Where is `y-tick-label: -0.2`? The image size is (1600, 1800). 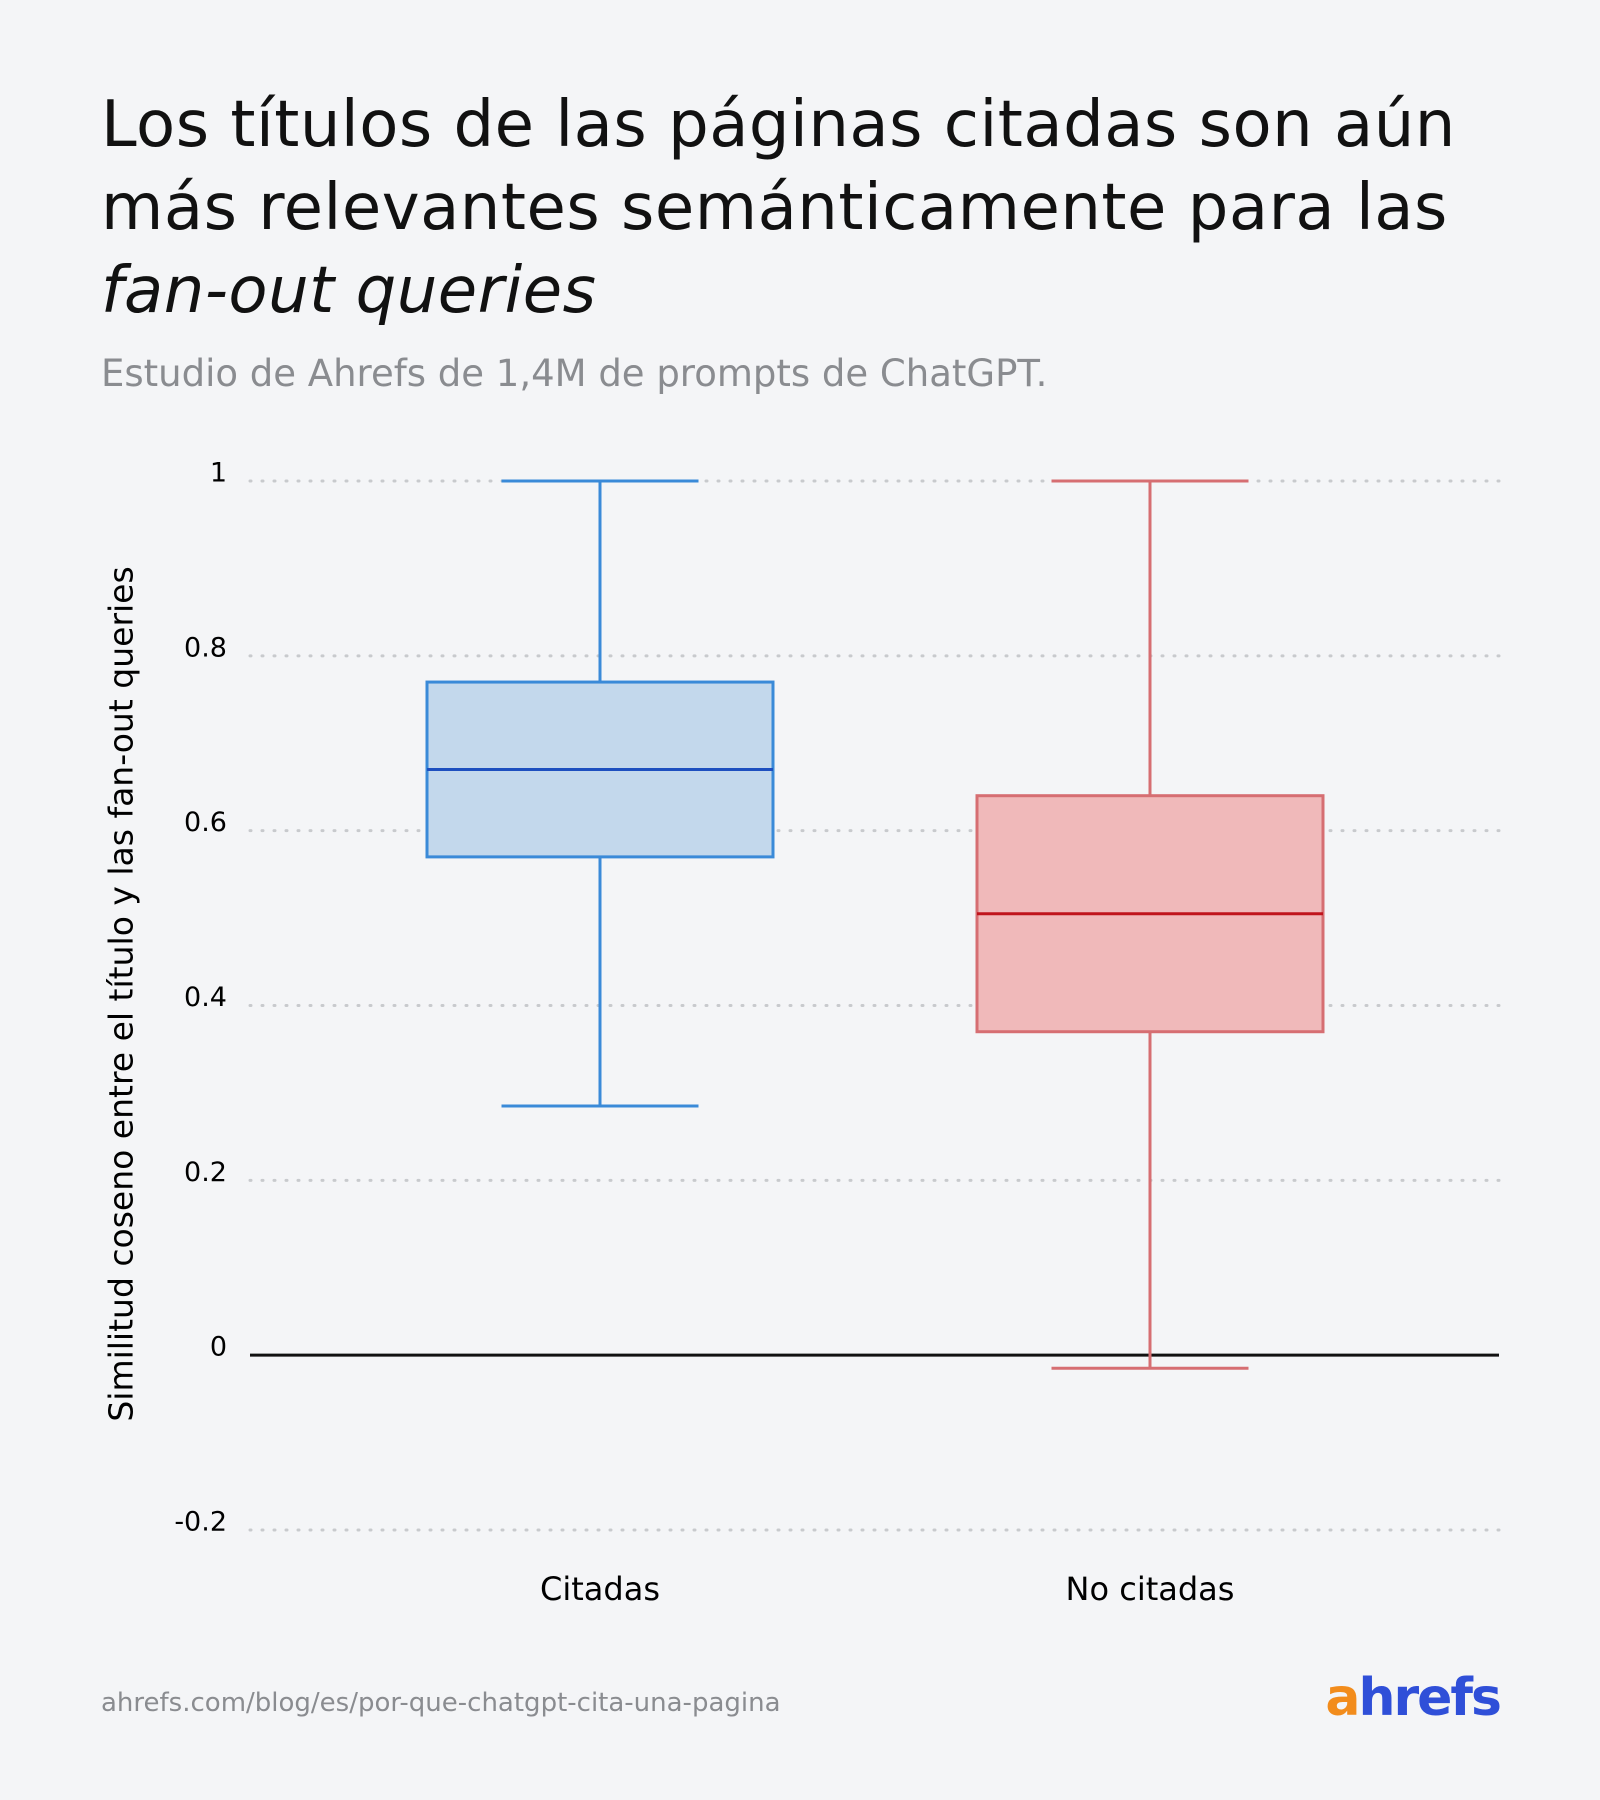
y-tick-label: -0.2 is located at coordinates (200, 1522).